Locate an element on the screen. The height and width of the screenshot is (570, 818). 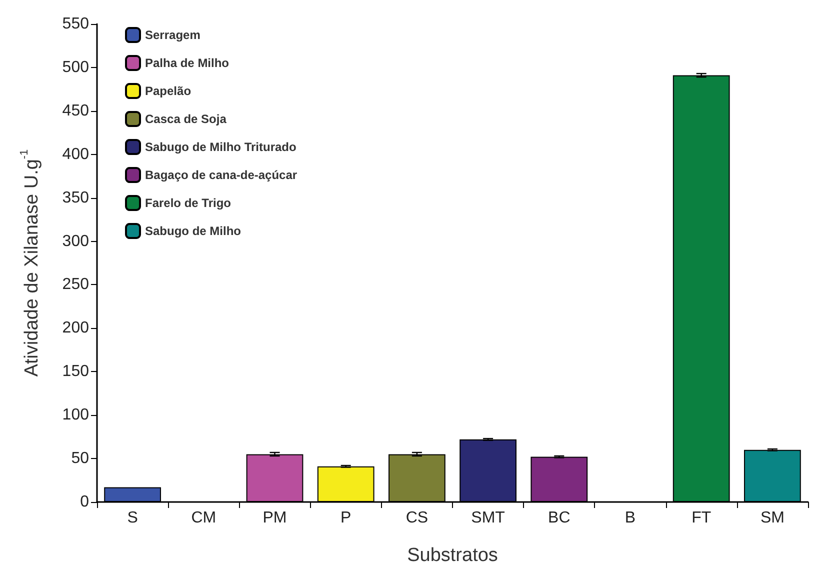
x-tick-label: FT is located at coordinates (702, 518).